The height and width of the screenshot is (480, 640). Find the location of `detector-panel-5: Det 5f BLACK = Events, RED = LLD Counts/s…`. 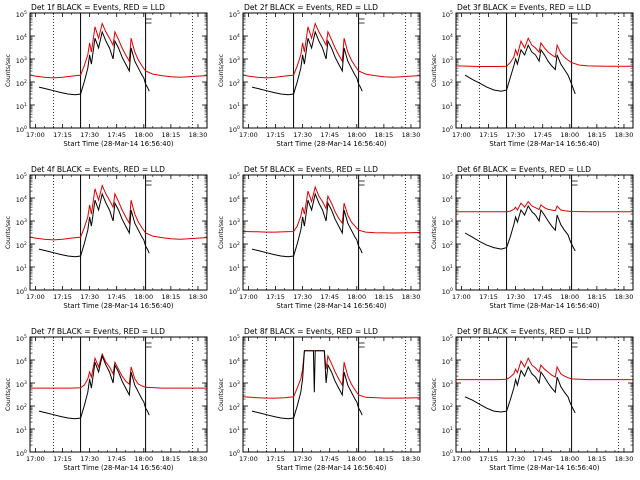

detector-panel-5: Det 5f BLACK = Events, RED = LLD Counts/s… is located at coordinates (319, 237).